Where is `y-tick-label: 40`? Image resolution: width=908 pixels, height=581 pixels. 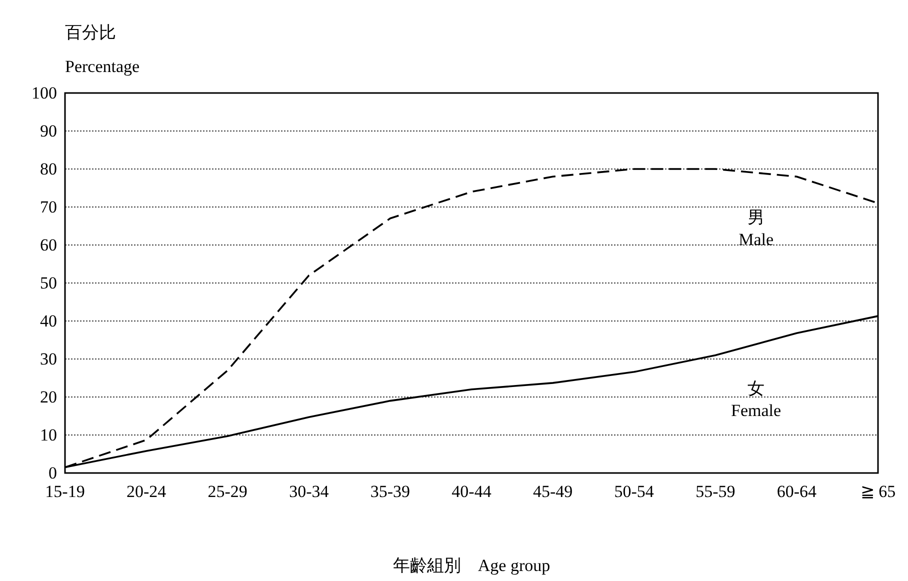 y-tick-label: 40 is located at coordinates (48, 320).